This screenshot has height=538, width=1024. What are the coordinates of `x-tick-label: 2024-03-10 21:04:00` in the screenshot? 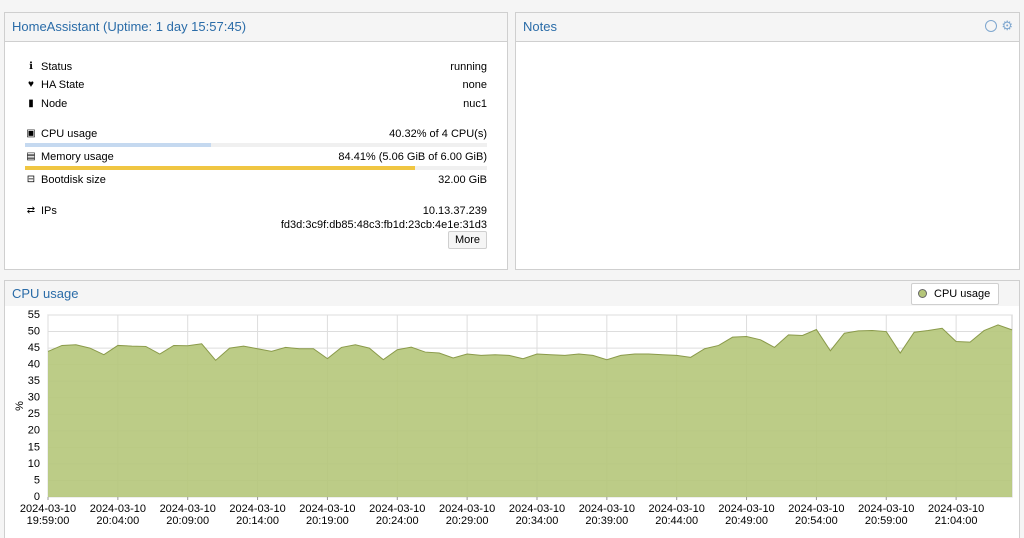 It's located at (956, 515).